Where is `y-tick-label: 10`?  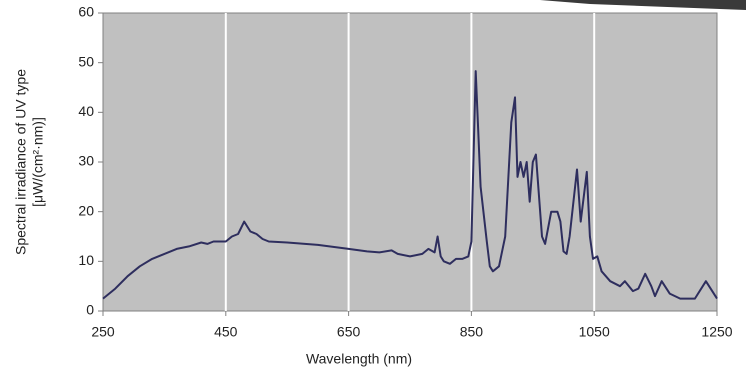 y-tick-label: 10 is located at coordinates (86, 260).